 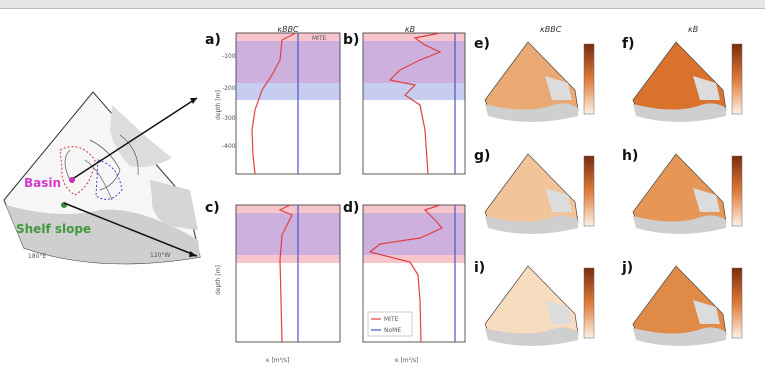 I want to click on tick-a-2: -200, so click(x=229, y=88).